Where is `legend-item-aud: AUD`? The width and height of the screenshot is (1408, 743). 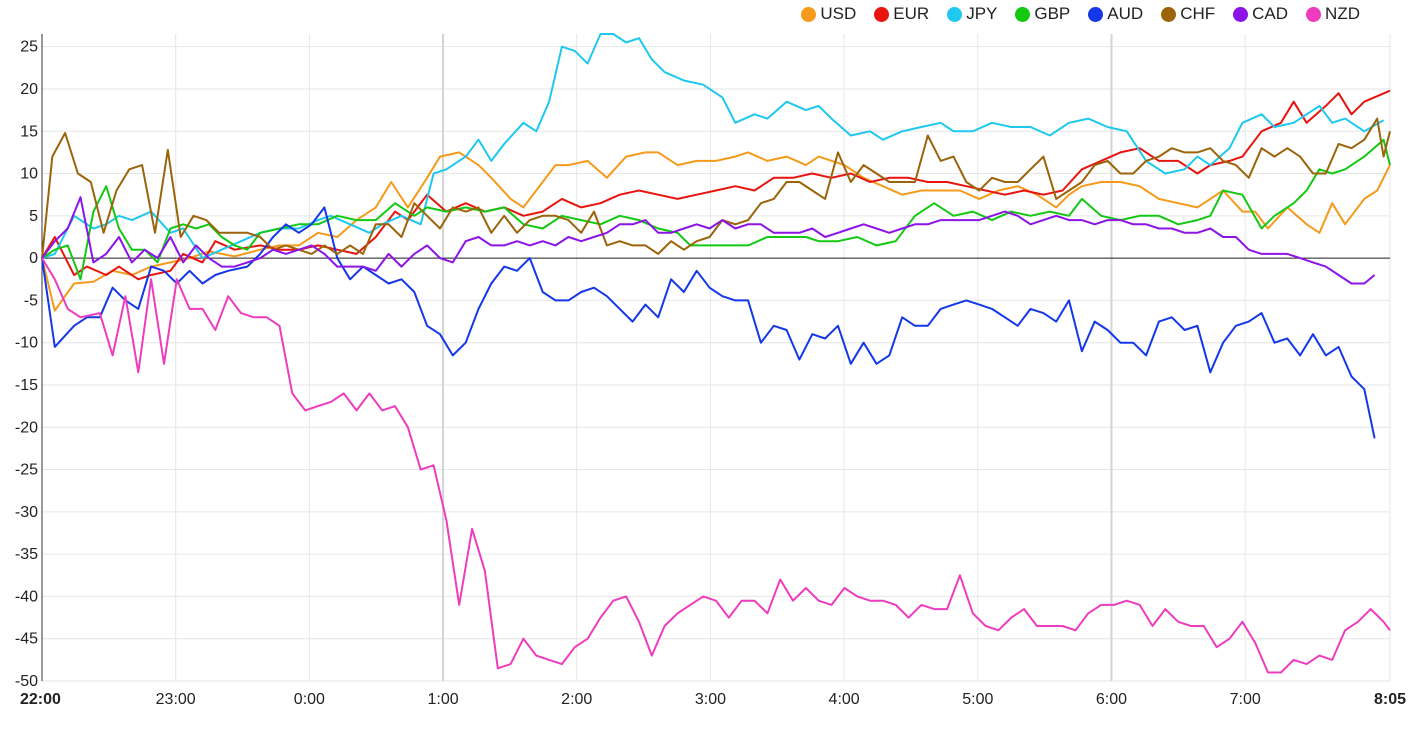
legend-item-aud: AUD is located at coordinates (1115, 14).